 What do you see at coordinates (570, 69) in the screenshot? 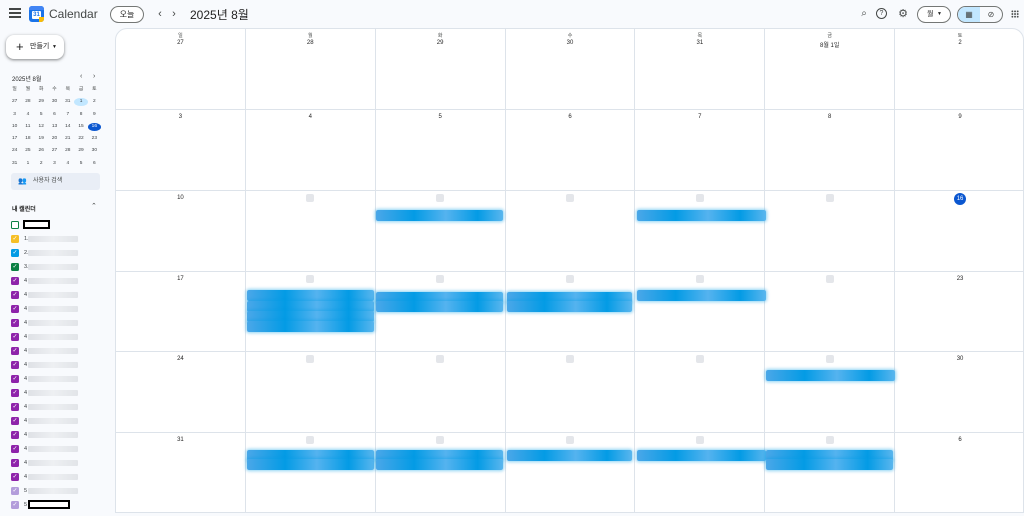
I see `day-cell: 수 30` at bounding box center [570, 69].